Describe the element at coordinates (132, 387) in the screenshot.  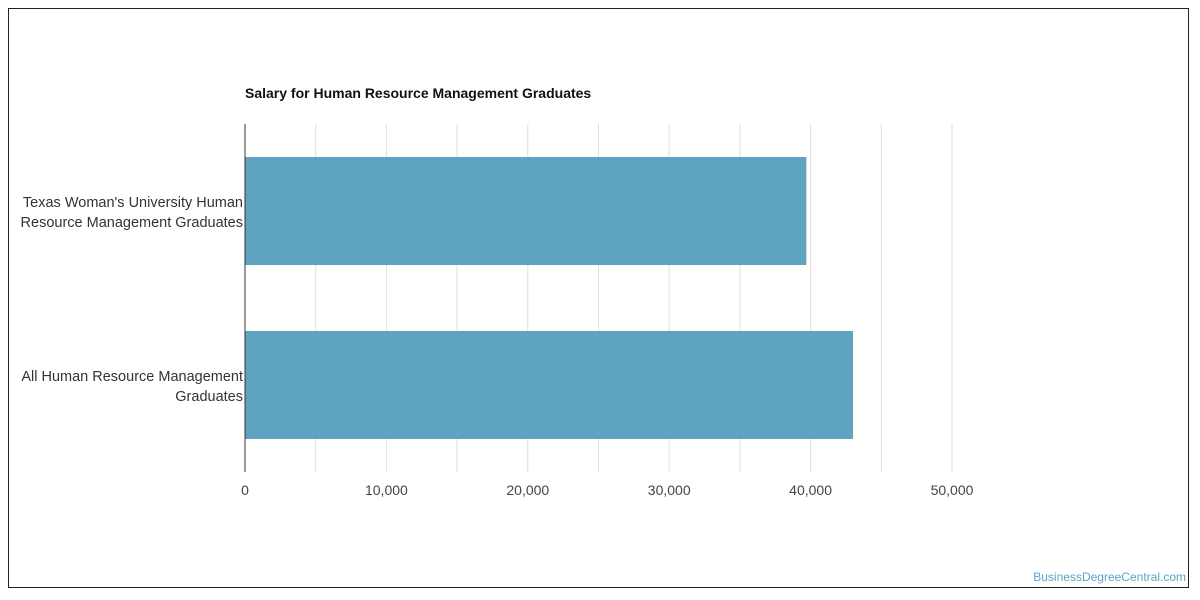
I see `category-label-2: All Human Resource Management Graduates` at that location.